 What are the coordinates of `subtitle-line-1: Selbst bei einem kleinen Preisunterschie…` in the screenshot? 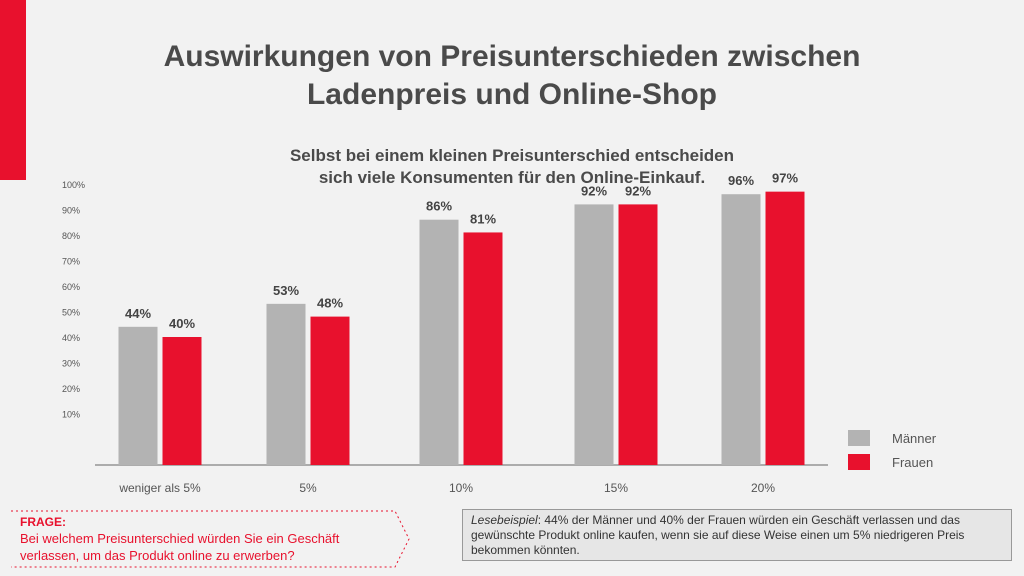 It's located at (512, 155).